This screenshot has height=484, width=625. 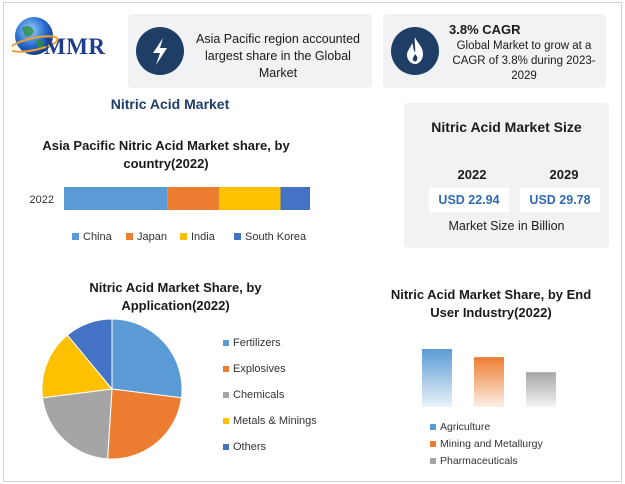 What do you see at coordinates (183, 236) in the screenshot?
I see `legend-swatch-india` at bounding box center [183, 236].